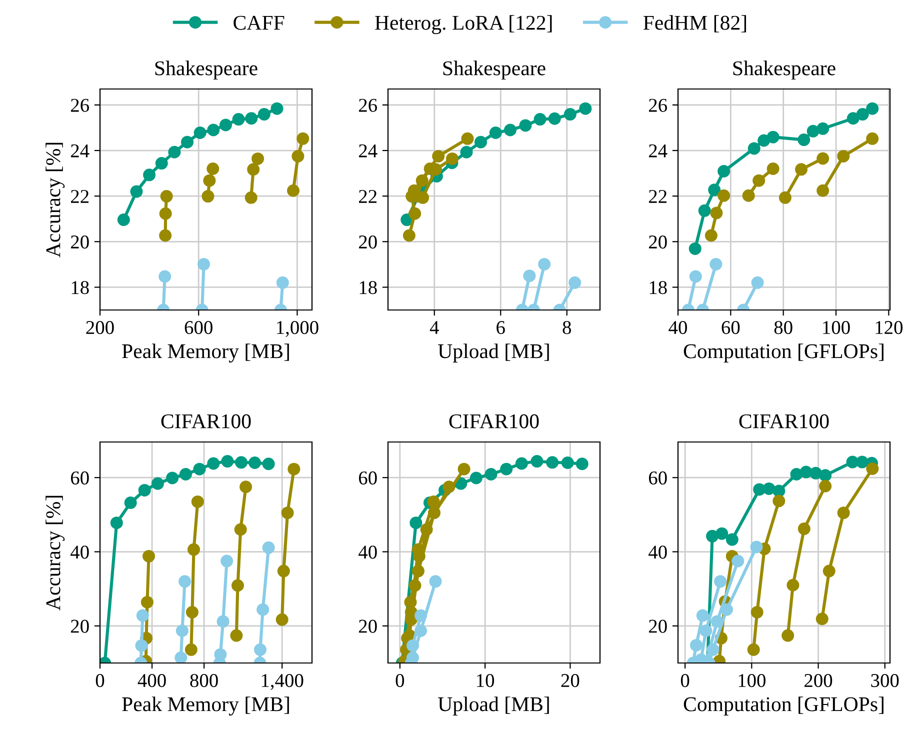  I want to click on x-tick-label: 1,400, so click(283, 682).